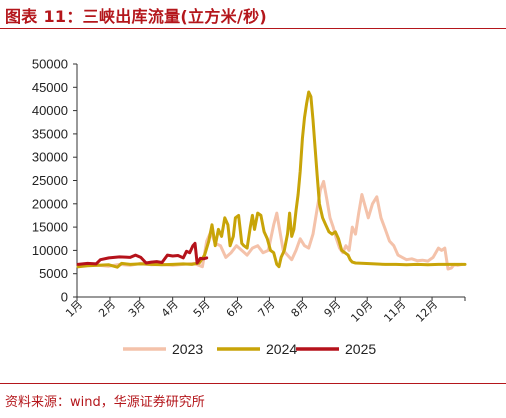 This screenshot has height=418, width=506. What do you see at coordinates (394, 311) in the screenshot?
I see `x-tick-label: 11月` at bounding box center [394, 311].